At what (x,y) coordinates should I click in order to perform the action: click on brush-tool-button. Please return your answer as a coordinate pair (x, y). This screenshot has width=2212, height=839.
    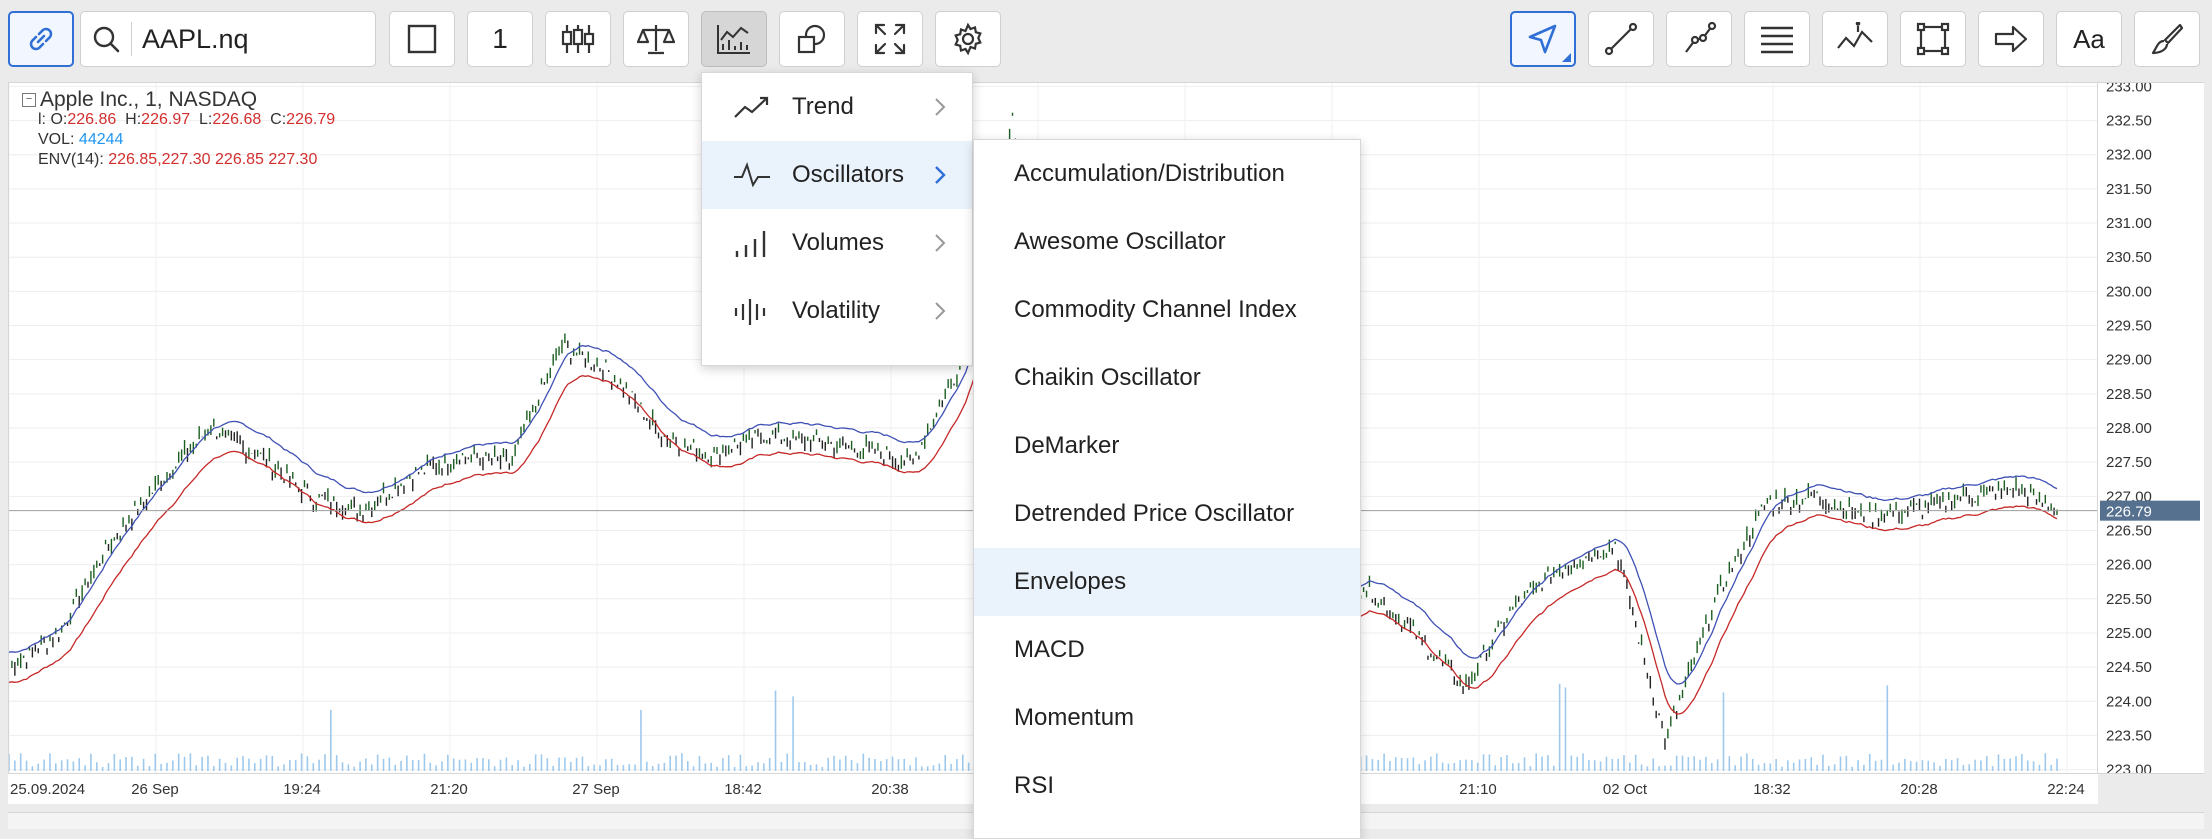
    Looking at the image, I should click on (2167, 39).